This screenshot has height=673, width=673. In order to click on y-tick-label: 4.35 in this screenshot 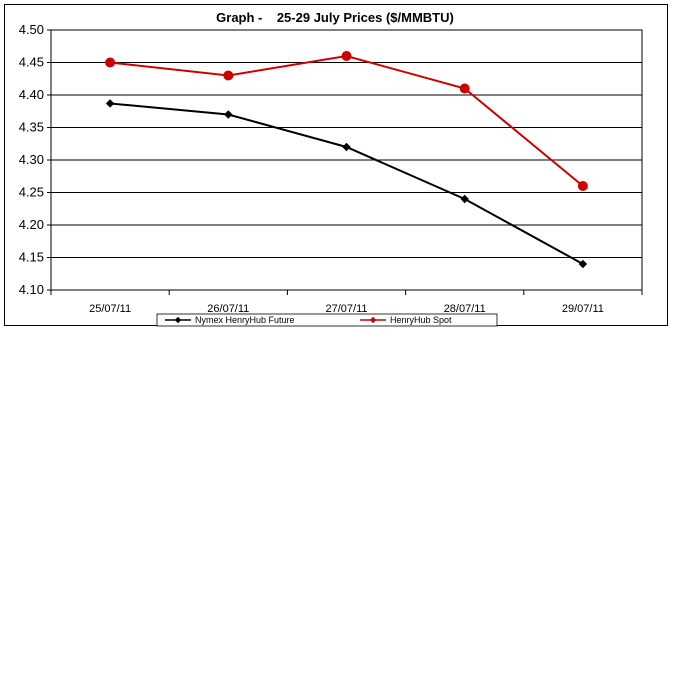, I will do `click(31, 127)`.